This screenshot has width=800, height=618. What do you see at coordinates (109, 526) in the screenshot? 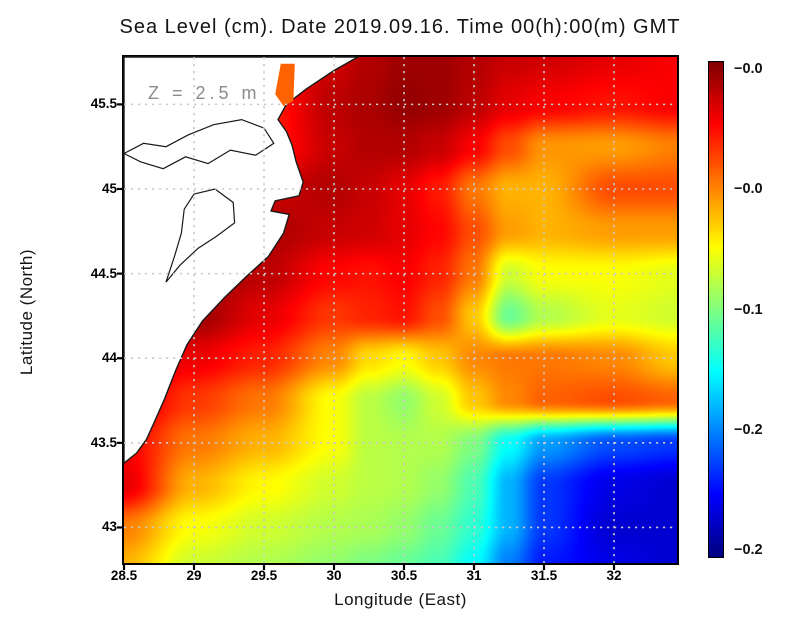
I see `y-tick-label: 43` at bounding box center [109, 526].